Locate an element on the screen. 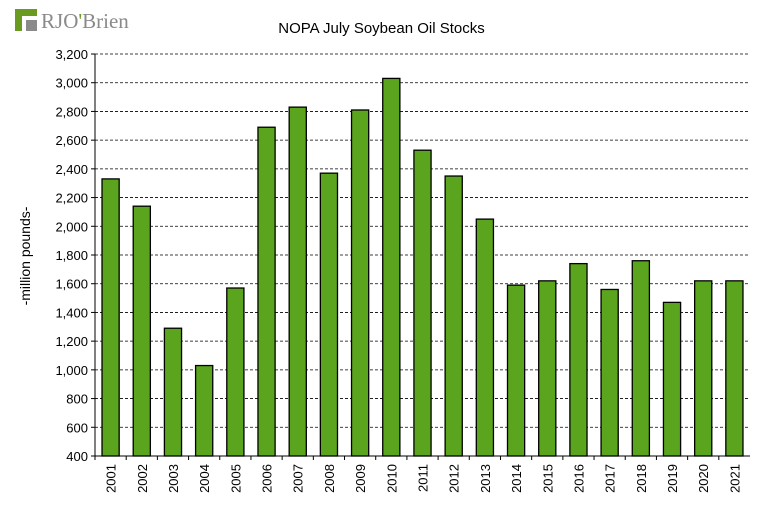 This screenshot has width=763, height=516. logo-wordmark: RJO'Brien is located at coordinates (85, 21).